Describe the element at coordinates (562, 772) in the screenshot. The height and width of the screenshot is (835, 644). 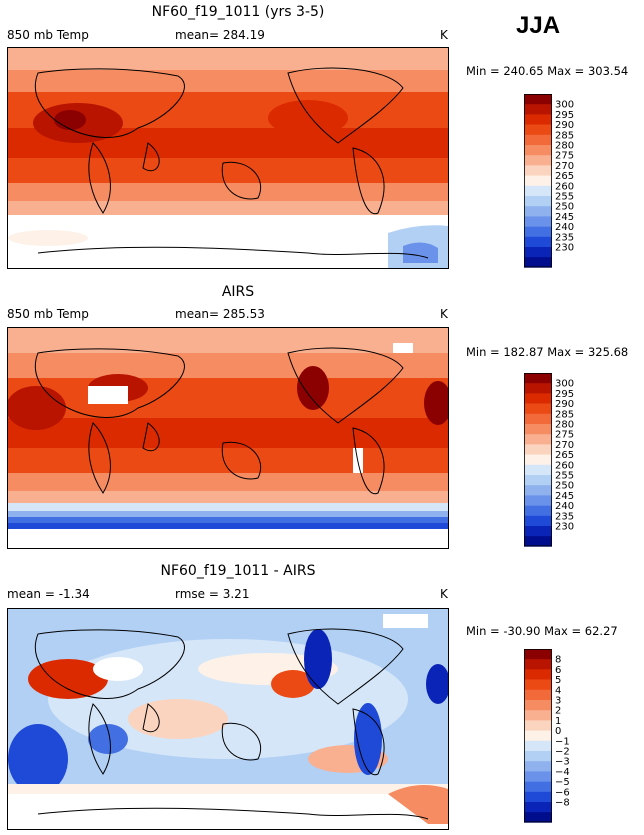
I see `colorbar-3-tick-label: −4` at that location.